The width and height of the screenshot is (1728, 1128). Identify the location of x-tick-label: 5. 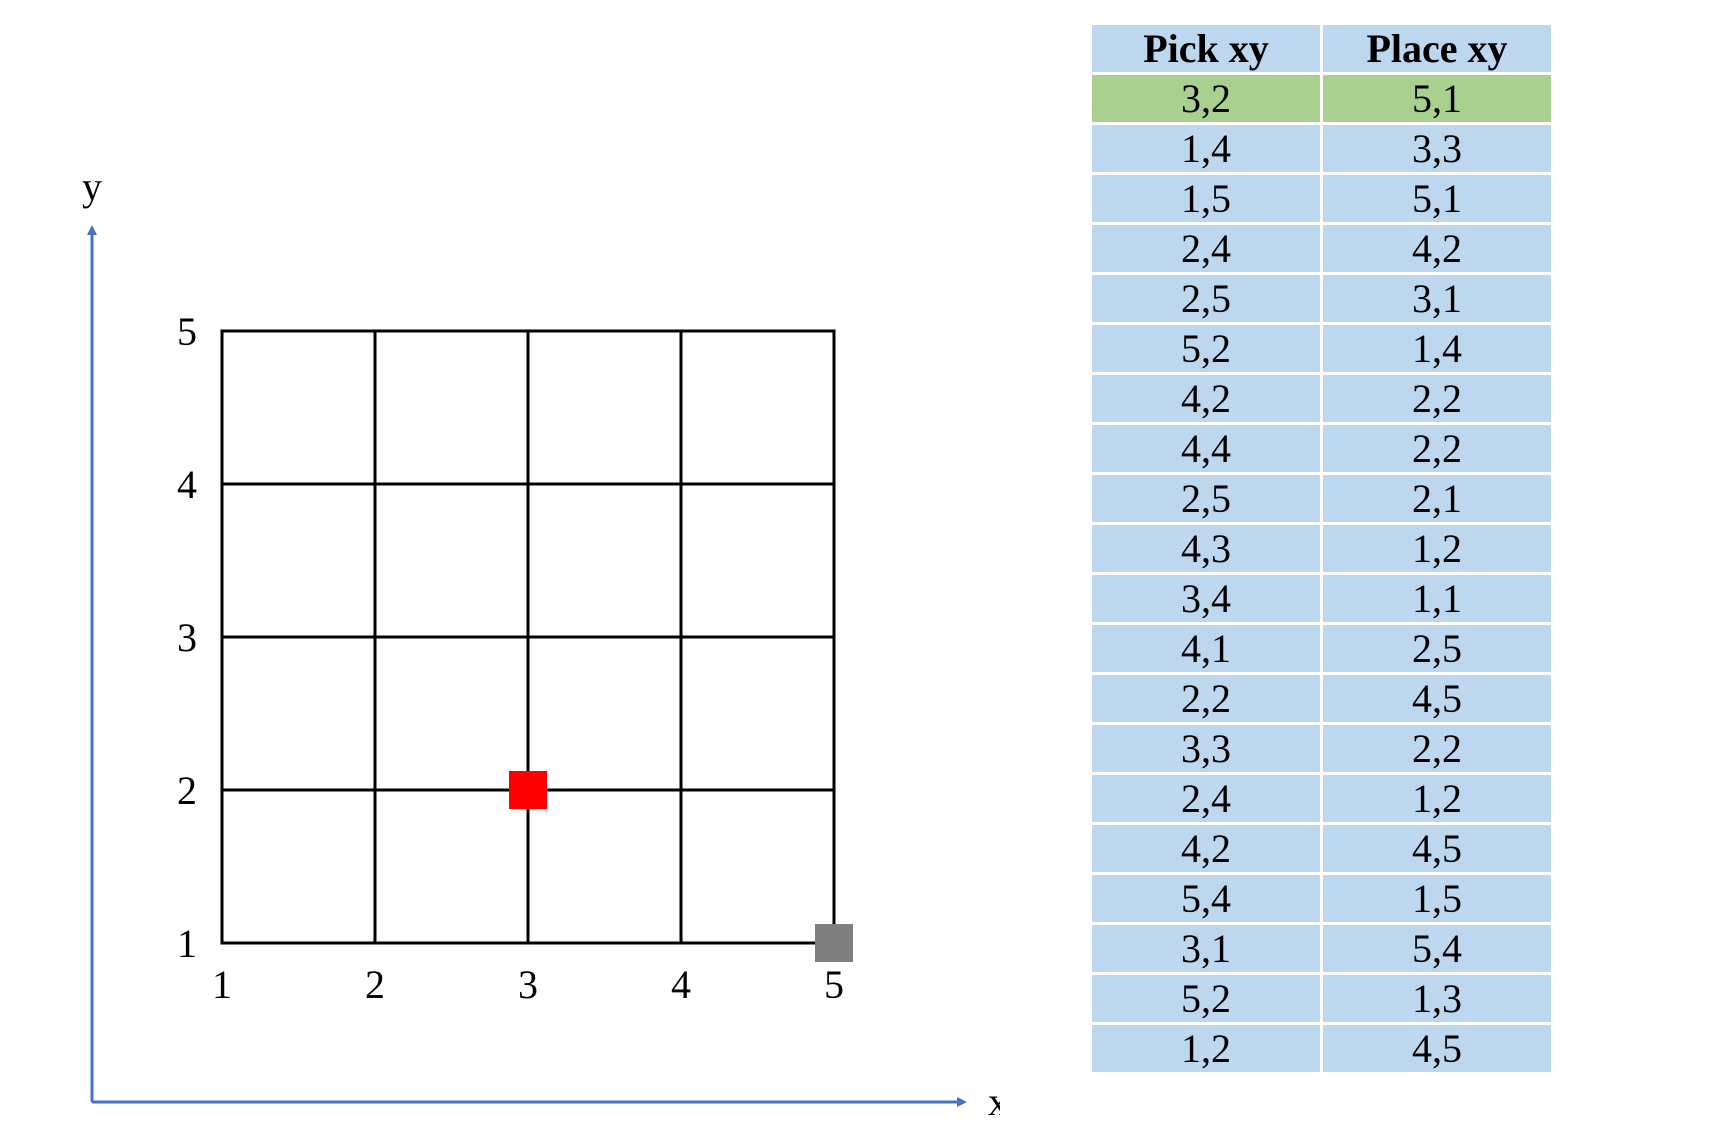
(834, 984).